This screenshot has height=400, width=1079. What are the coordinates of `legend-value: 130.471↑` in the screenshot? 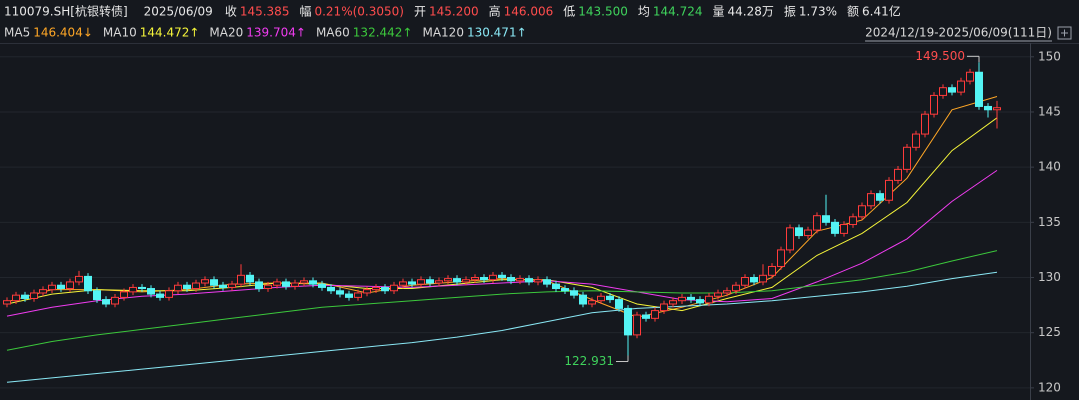 It's located at (497, 33).